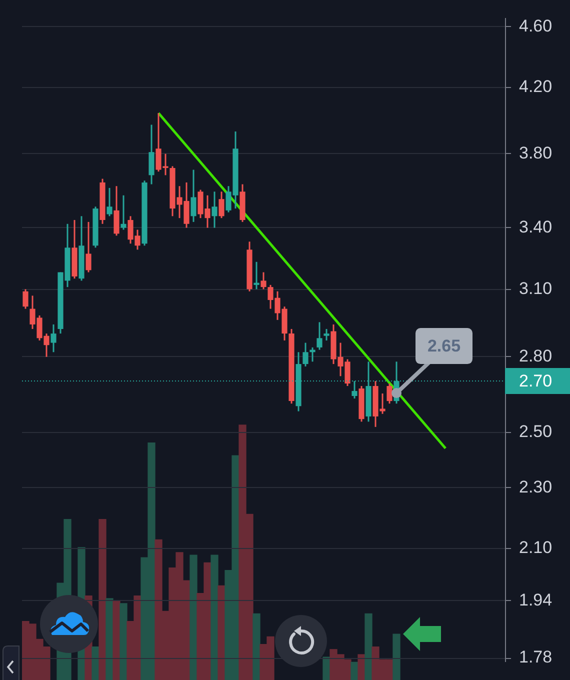  Describe the element at coordinates (535, 600) in the screenshot. I see `y-tick-label: 1.94` at that location.